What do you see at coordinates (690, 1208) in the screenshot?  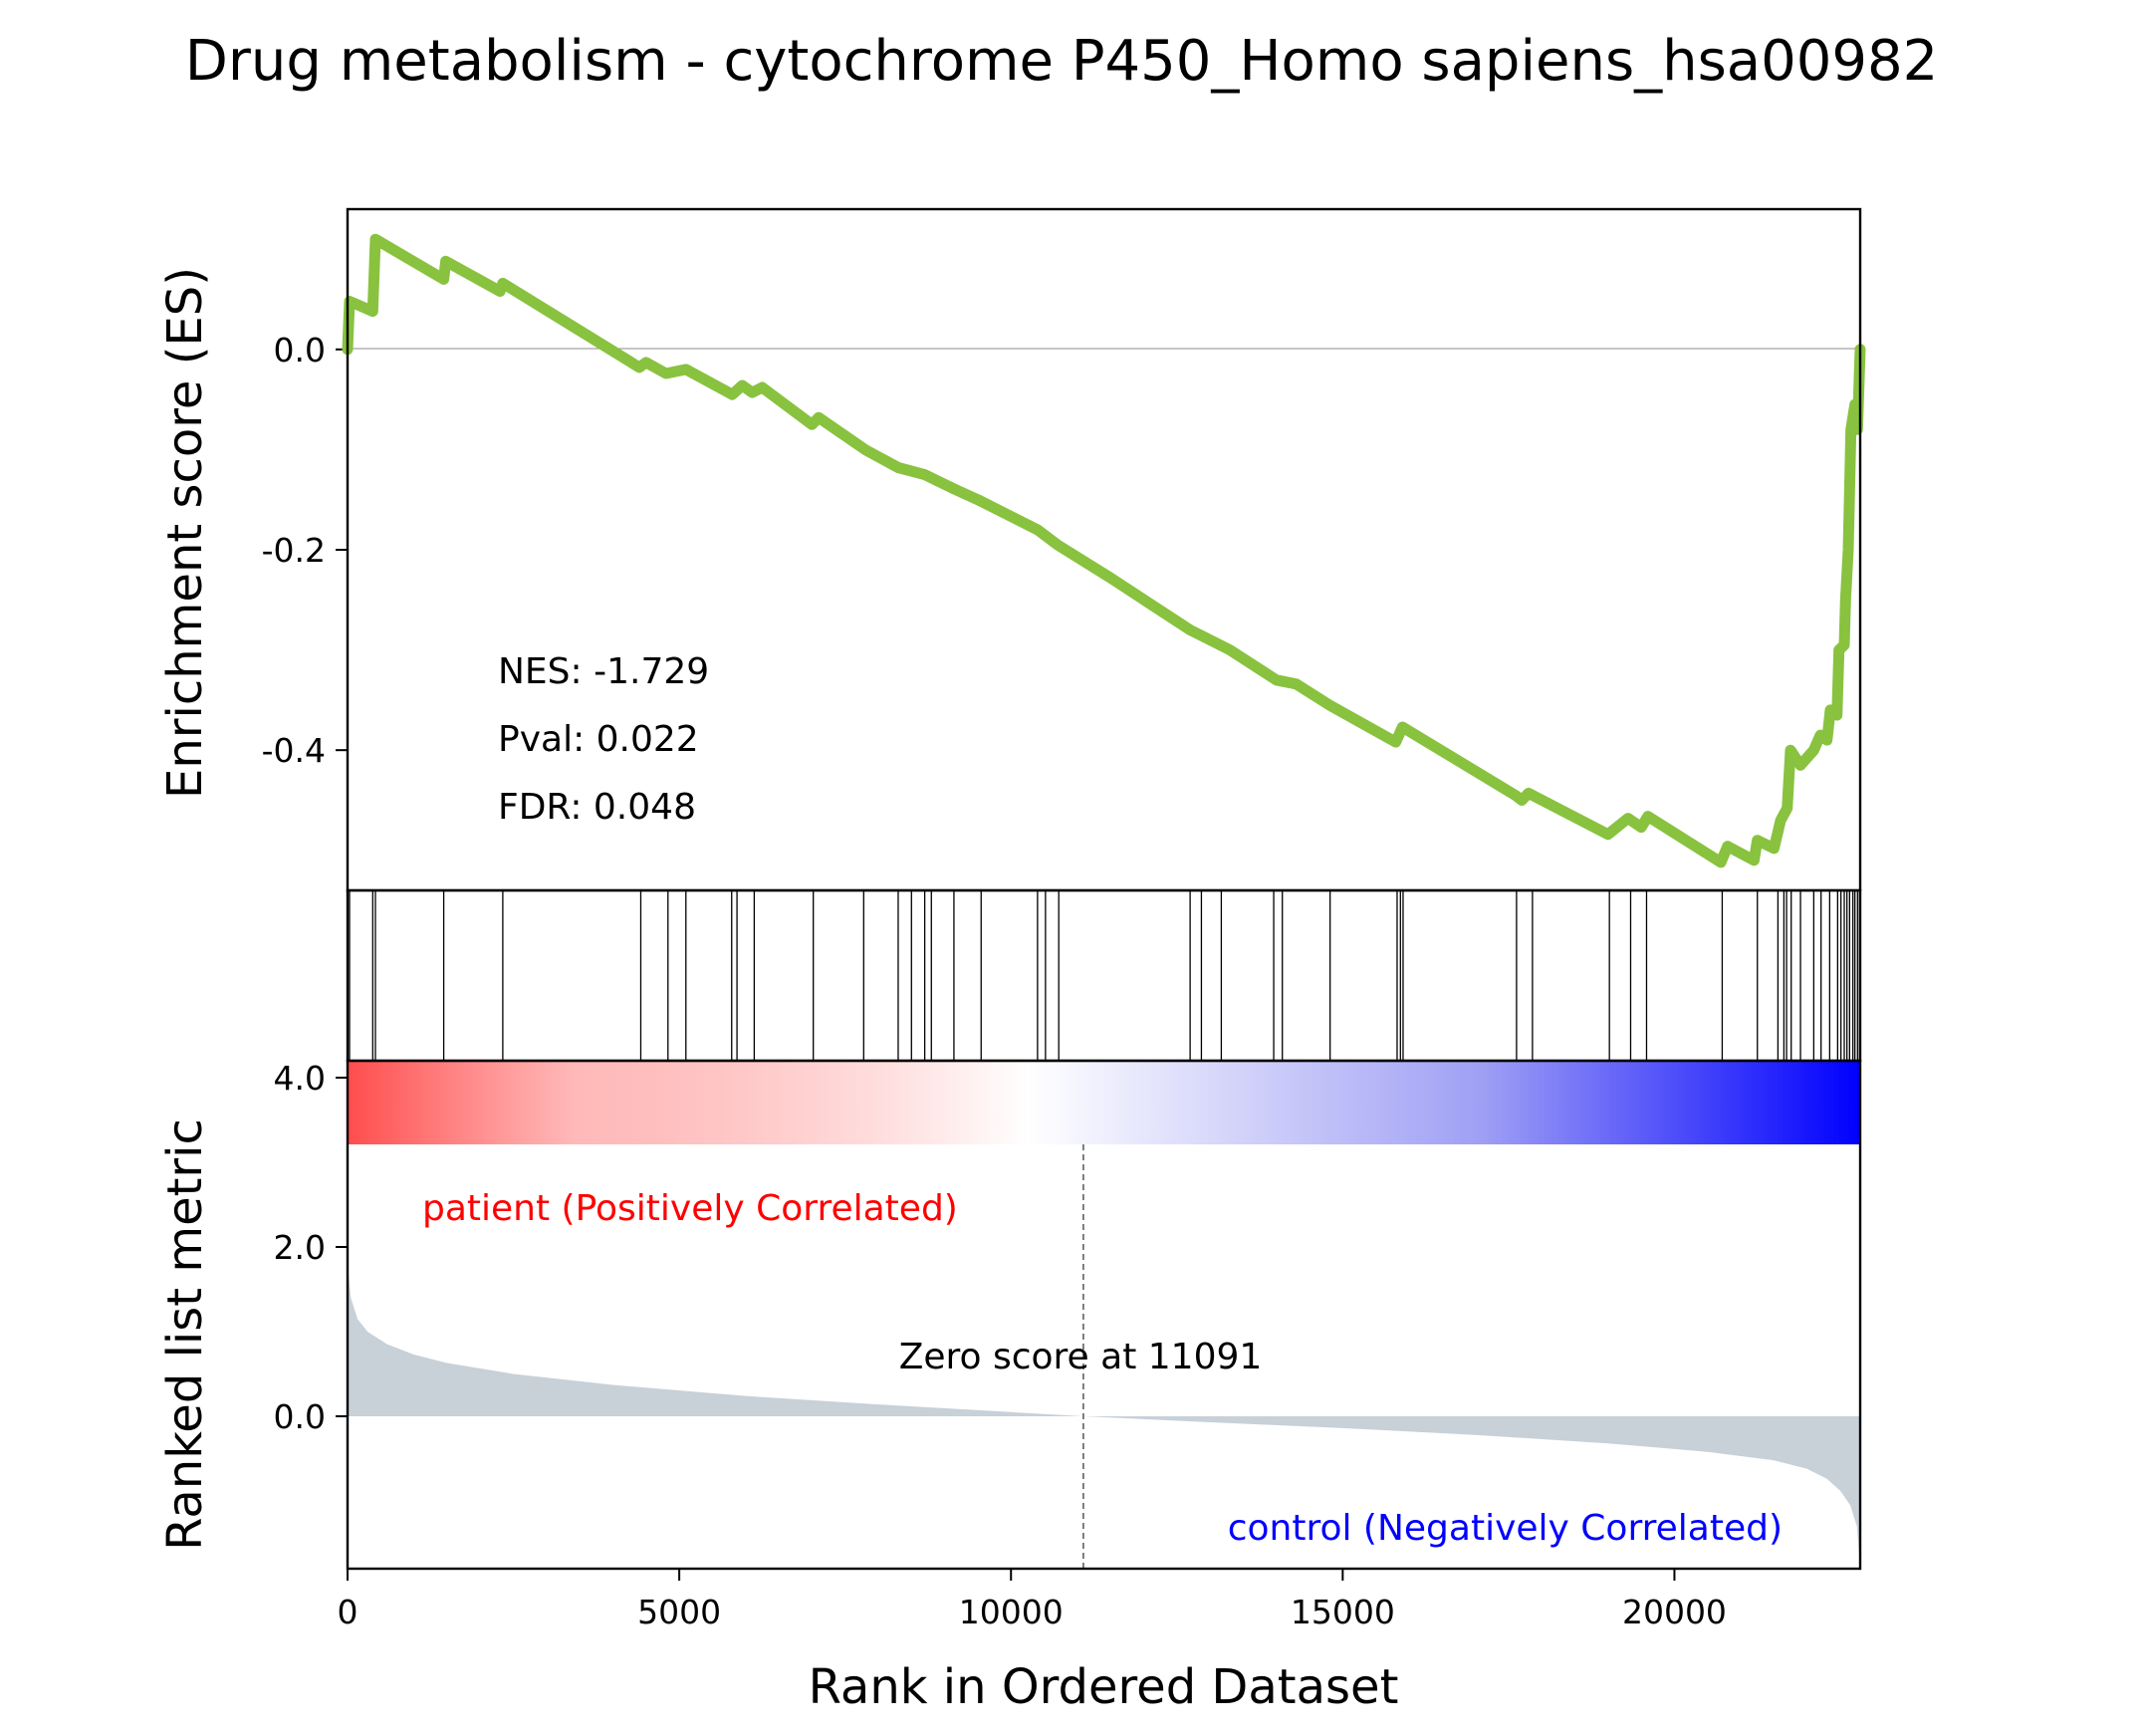 I see `positive-correlation-label: patient (Positively Correlated)` at bounding box center [690, 1208].